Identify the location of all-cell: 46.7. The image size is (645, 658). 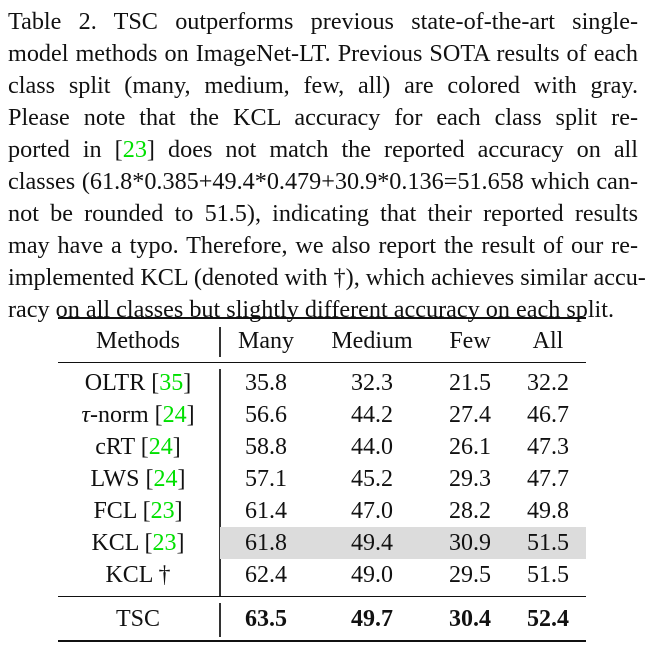
(548, 415).